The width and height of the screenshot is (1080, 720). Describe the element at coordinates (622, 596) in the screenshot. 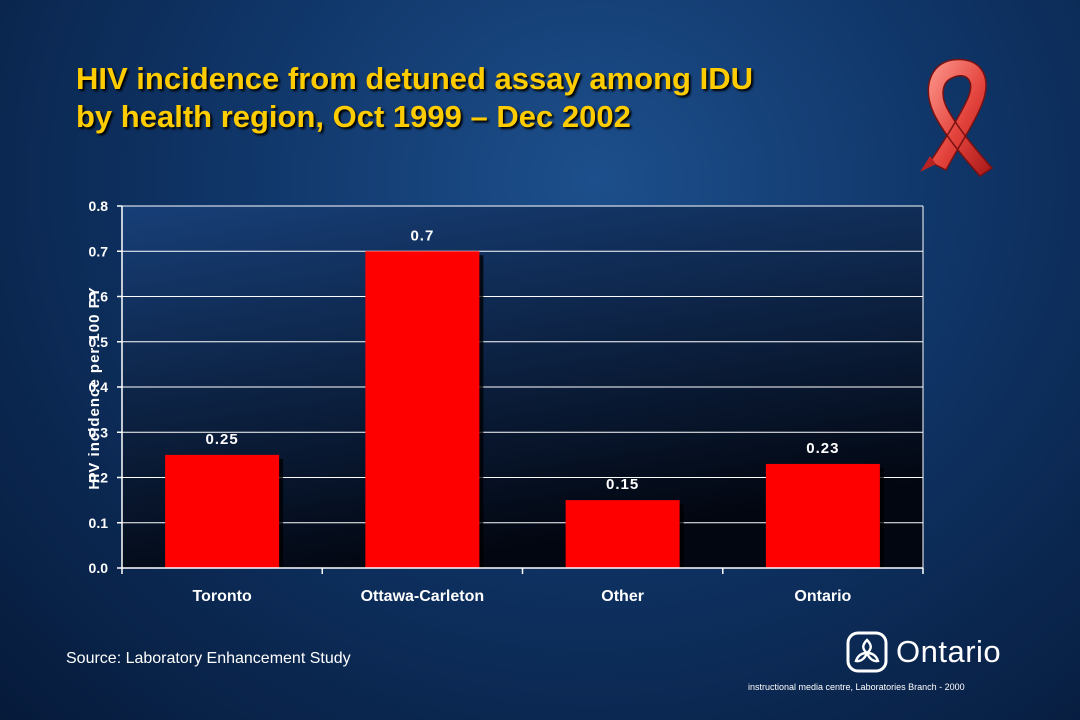

I see `x-tick-label: Other` at that location.